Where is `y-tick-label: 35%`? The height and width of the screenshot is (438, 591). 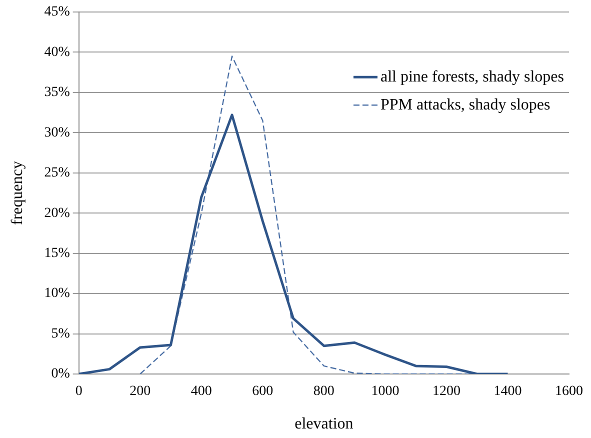 y-tick-label: 35% is located at coordinates (57, 92).